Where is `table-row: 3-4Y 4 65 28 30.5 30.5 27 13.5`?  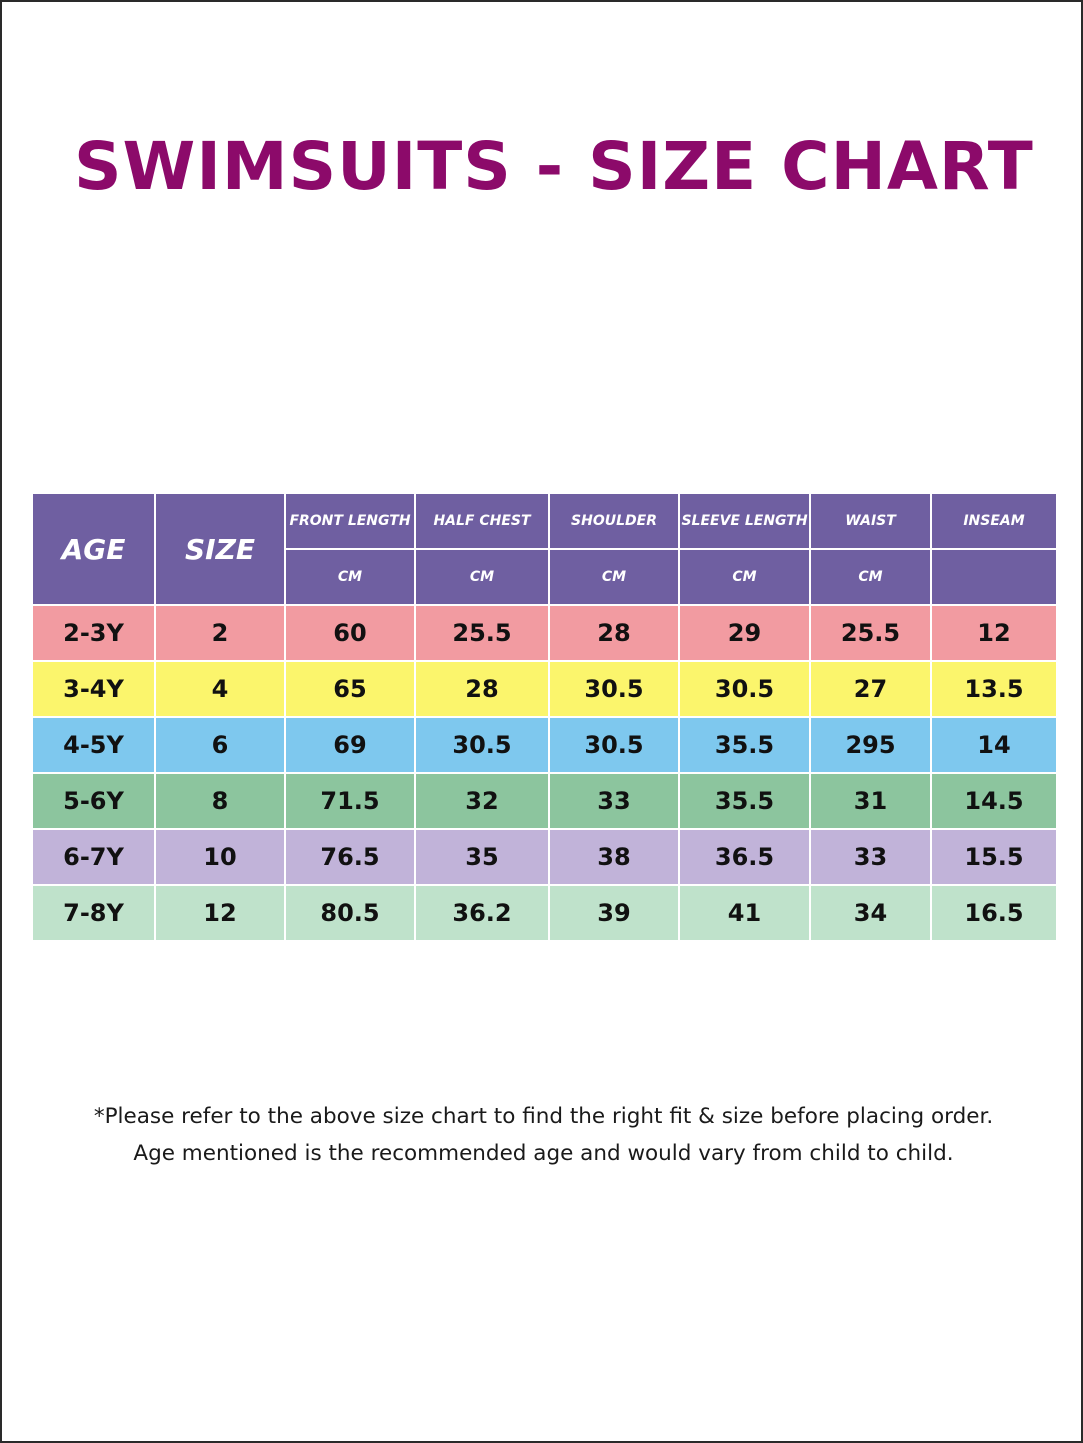 table-row: 3-4Y 4 65 28 30.5 30.5 27 13.5 is located at coordinates (544, 689).